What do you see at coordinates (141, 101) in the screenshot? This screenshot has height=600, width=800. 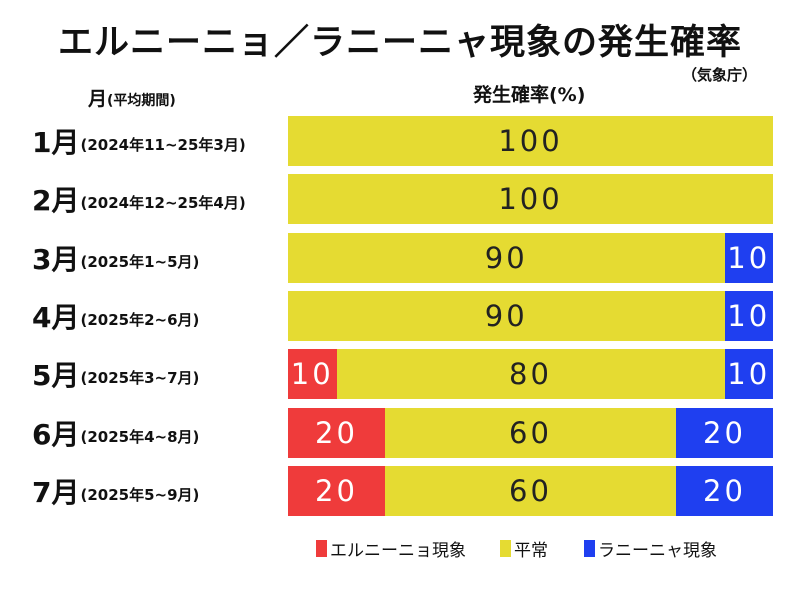 I see `period-header-sub: (平均期間)` at bounding box center [141, 101].